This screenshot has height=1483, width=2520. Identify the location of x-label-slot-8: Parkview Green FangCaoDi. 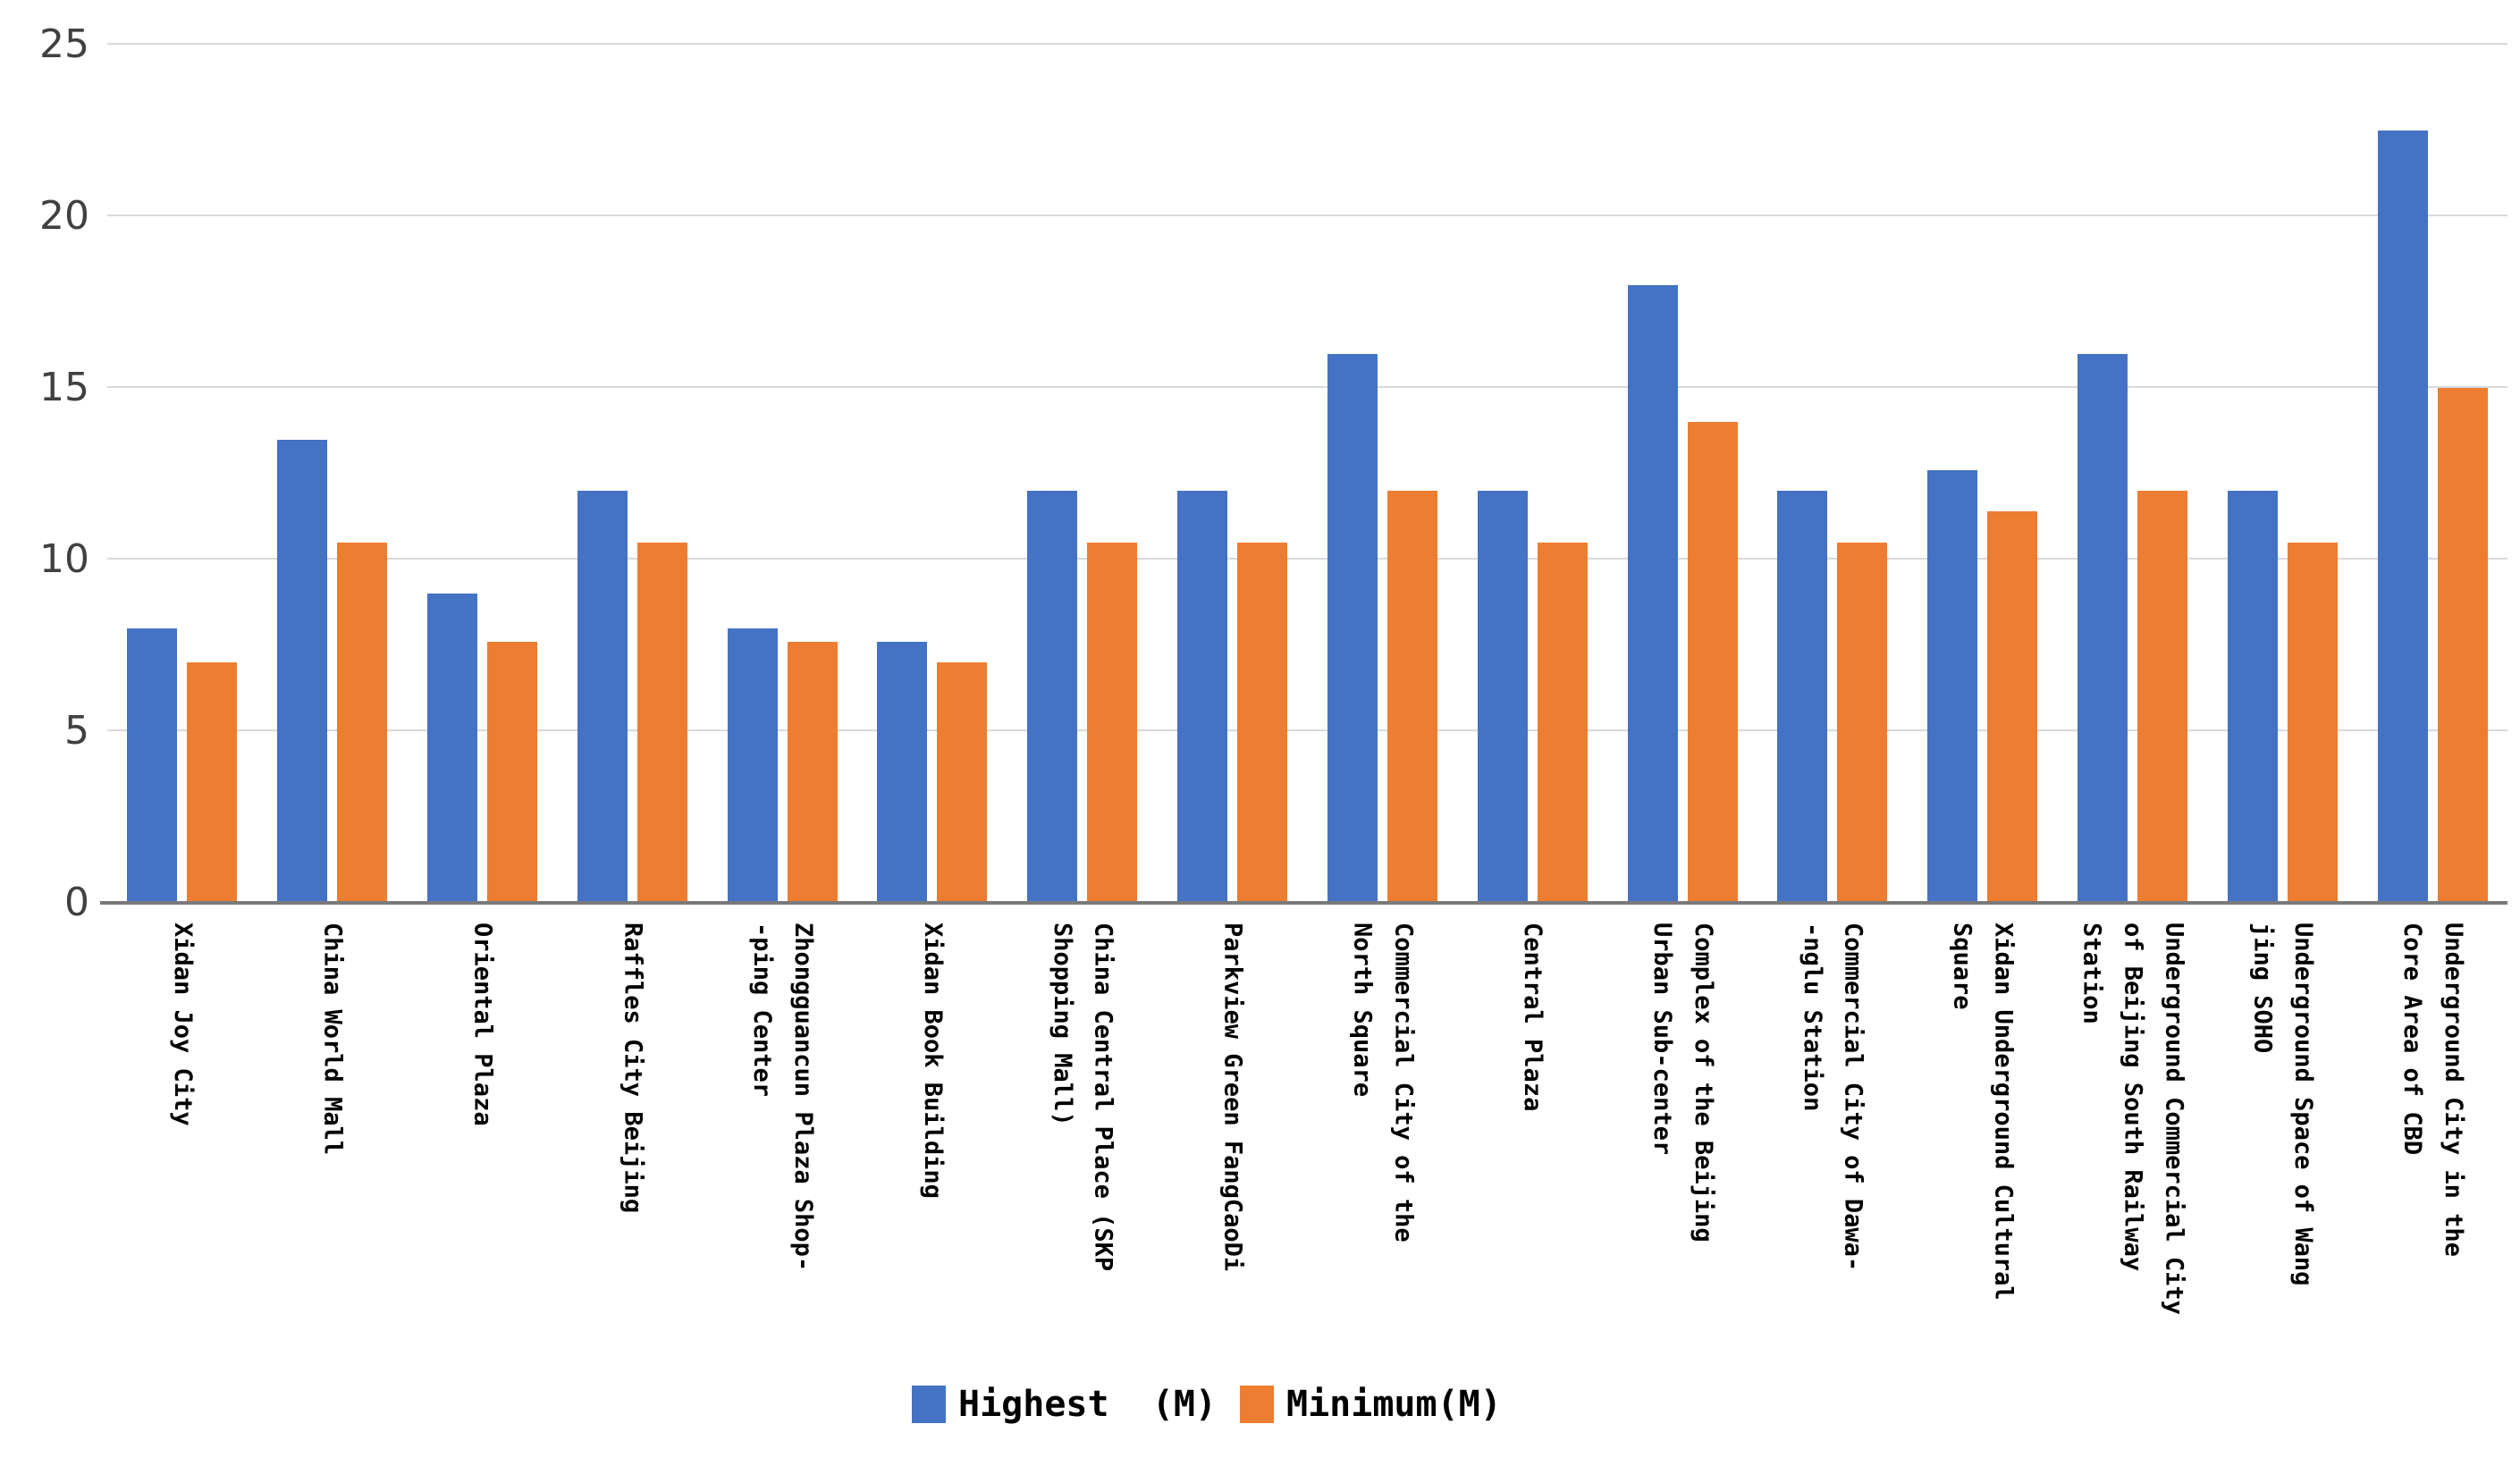
(1233, 1153).